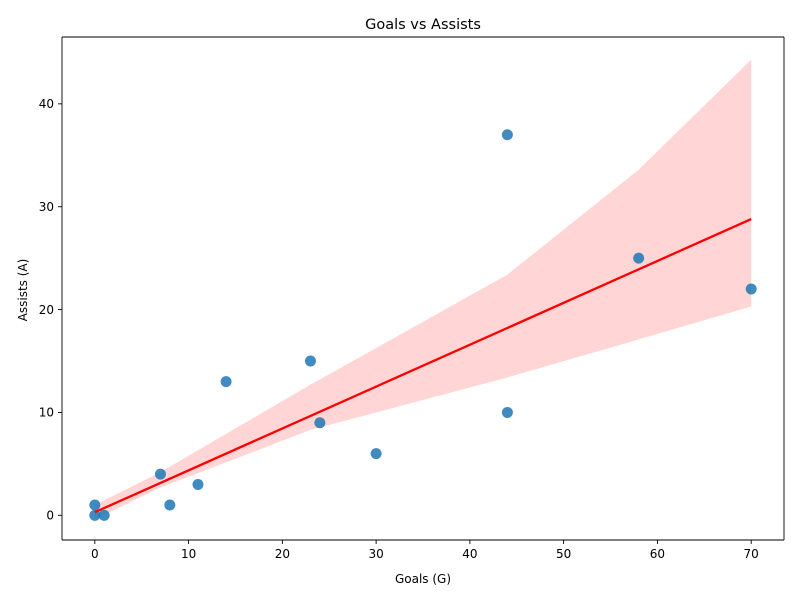 This screenshot has width=800, height=600. I want to click on y-tick-label-30: 30, so click(46, 207).